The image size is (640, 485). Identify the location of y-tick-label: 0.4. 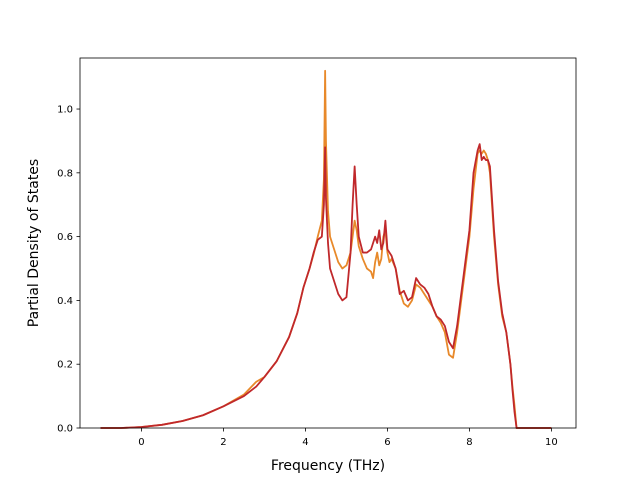
(65, 301).